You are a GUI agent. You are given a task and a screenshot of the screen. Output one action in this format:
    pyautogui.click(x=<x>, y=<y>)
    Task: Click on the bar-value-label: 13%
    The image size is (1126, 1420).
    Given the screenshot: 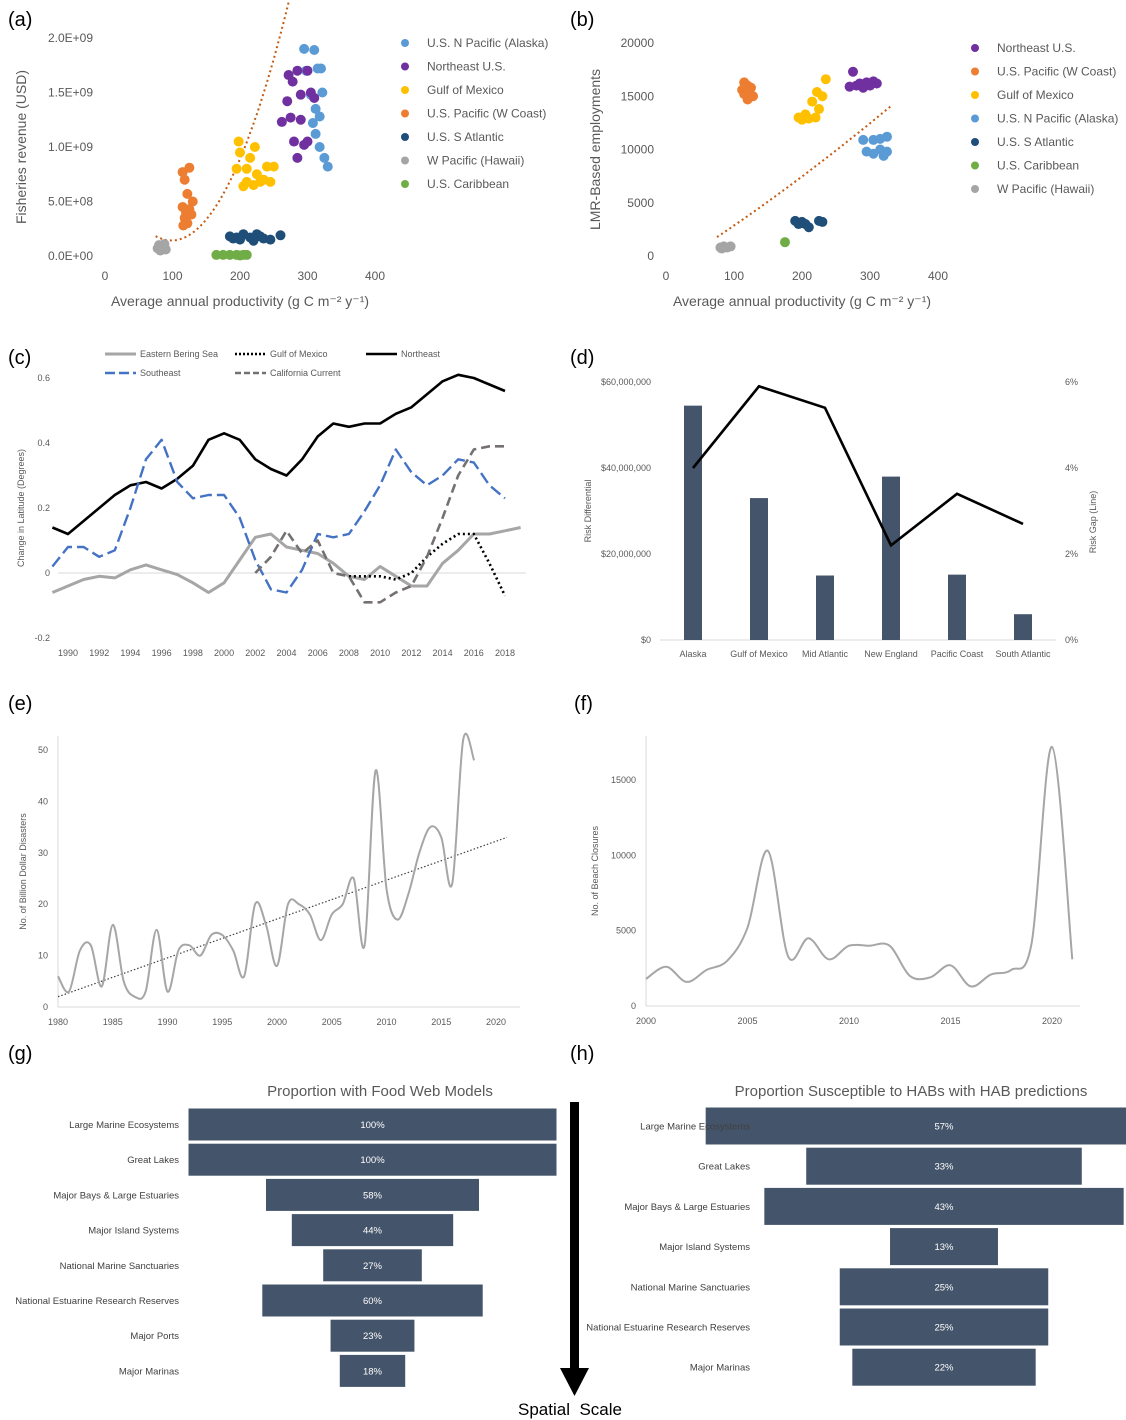 What is the action you would take?
    pyautogui.click(x=944, y=1247)
    